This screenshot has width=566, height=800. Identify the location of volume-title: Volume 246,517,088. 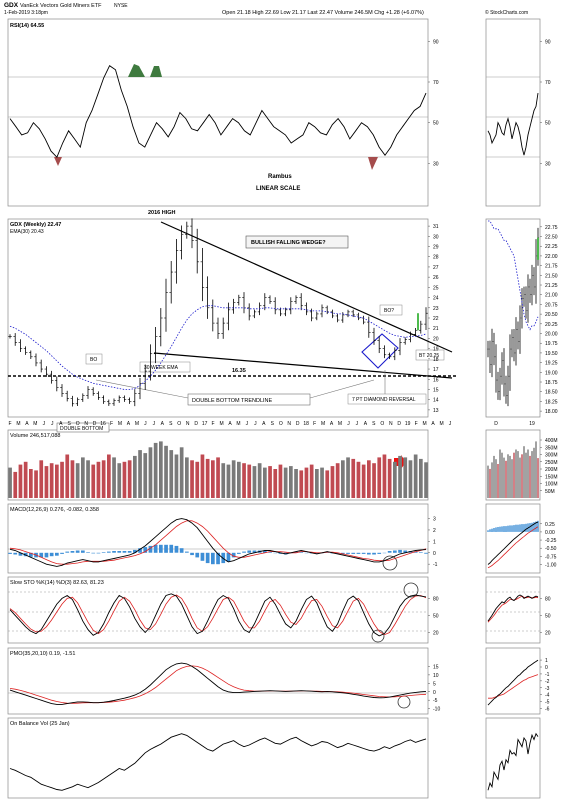
(35, 436).